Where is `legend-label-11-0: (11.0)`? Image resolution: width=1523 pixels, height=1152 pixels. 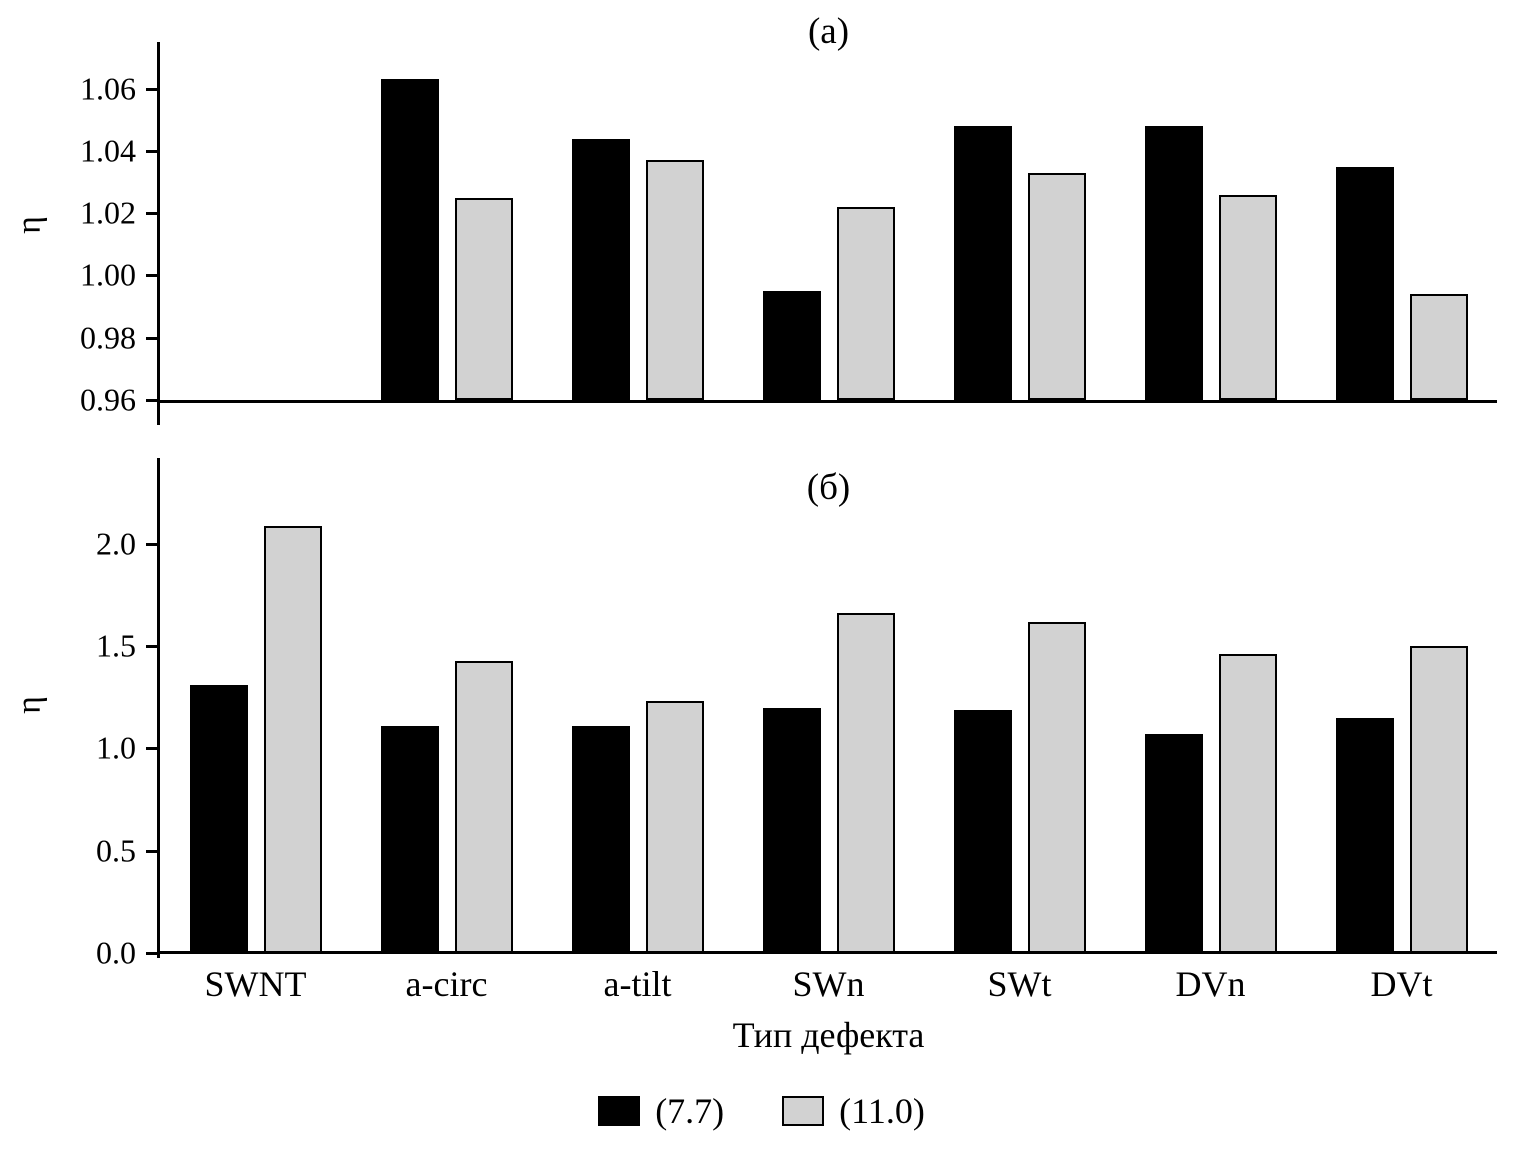 legend-label-11-0: (11.0) is located at coordinates (882, 1111).